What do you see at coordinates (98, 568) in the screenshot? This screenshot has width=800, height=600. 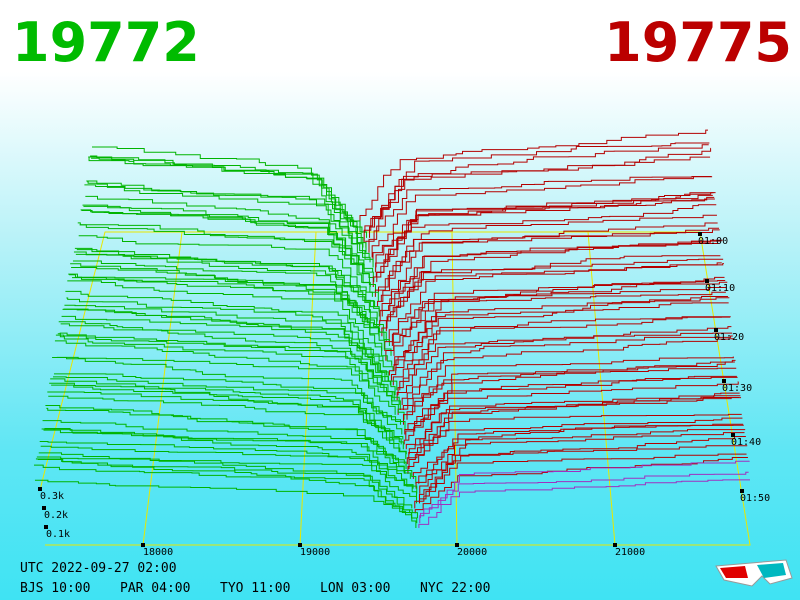 I see `utc-time: UTC 2022-09-27 02:00` at bounding box center [98, 568].